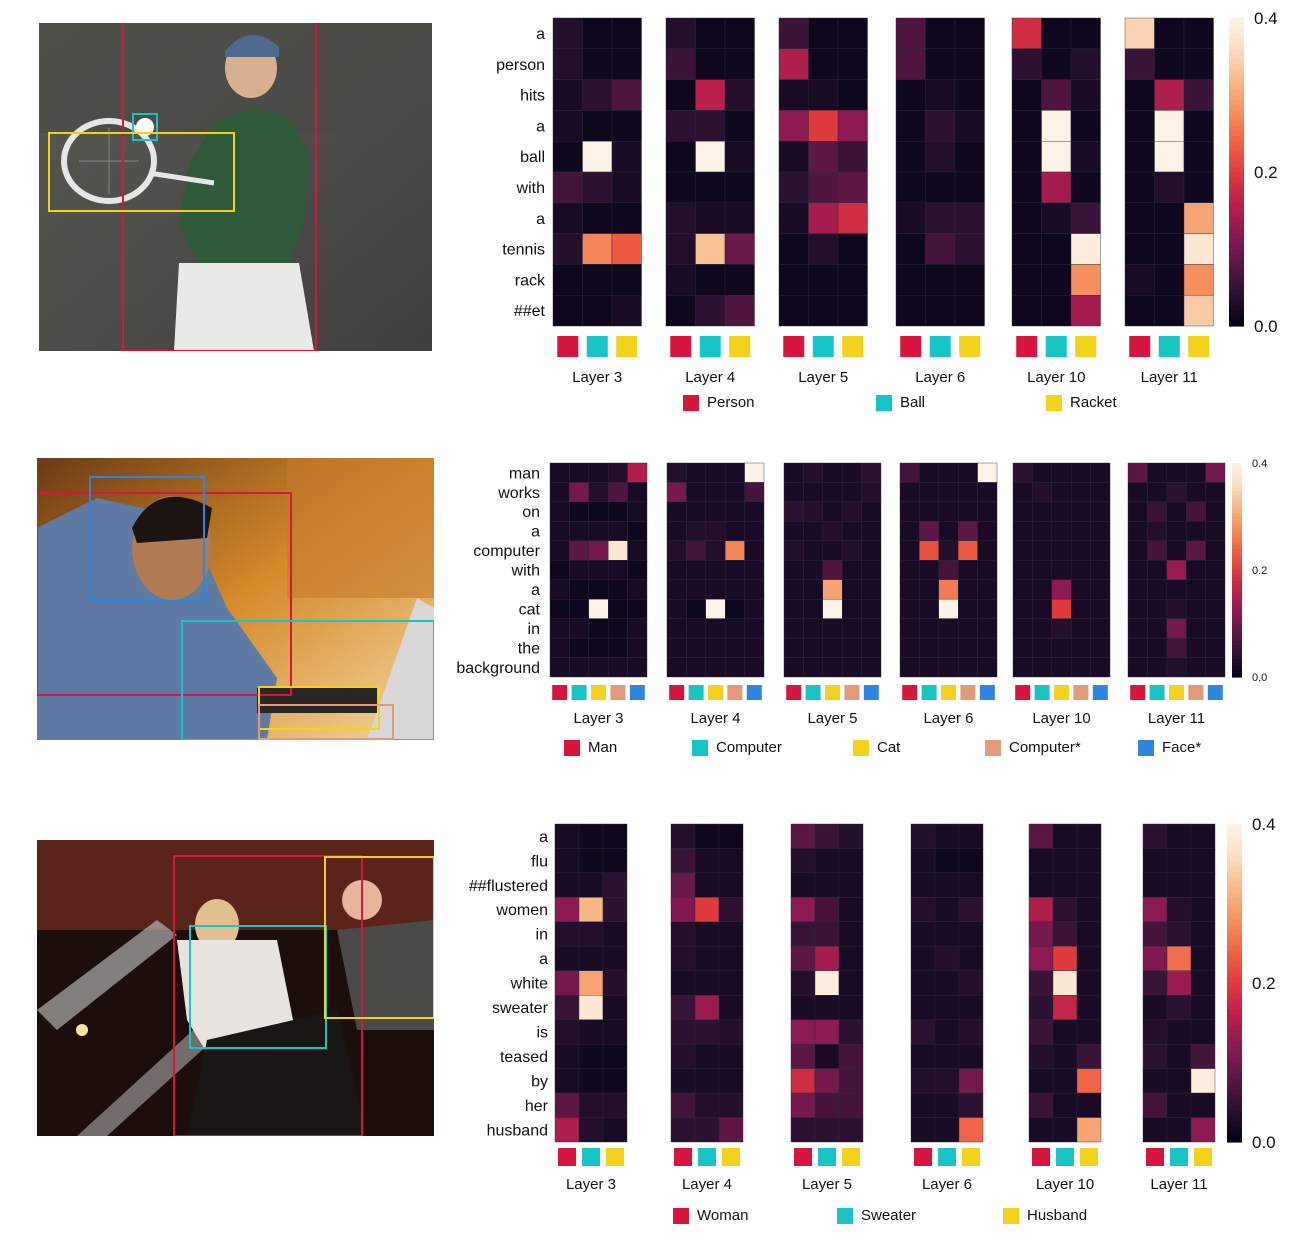  I want to click on layer-label: Layer 3, so click(591, 1184).